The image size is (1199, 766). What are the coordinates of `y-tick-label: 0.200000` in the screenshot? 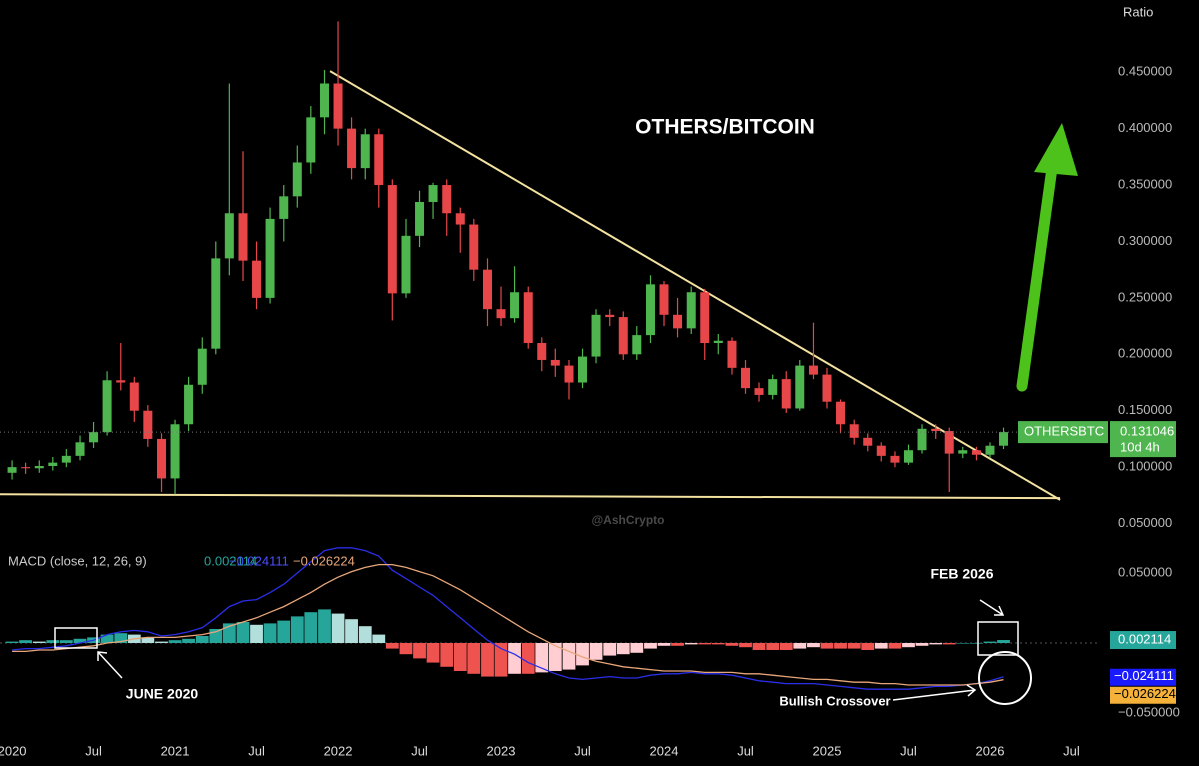 It's located at (1145, 353).